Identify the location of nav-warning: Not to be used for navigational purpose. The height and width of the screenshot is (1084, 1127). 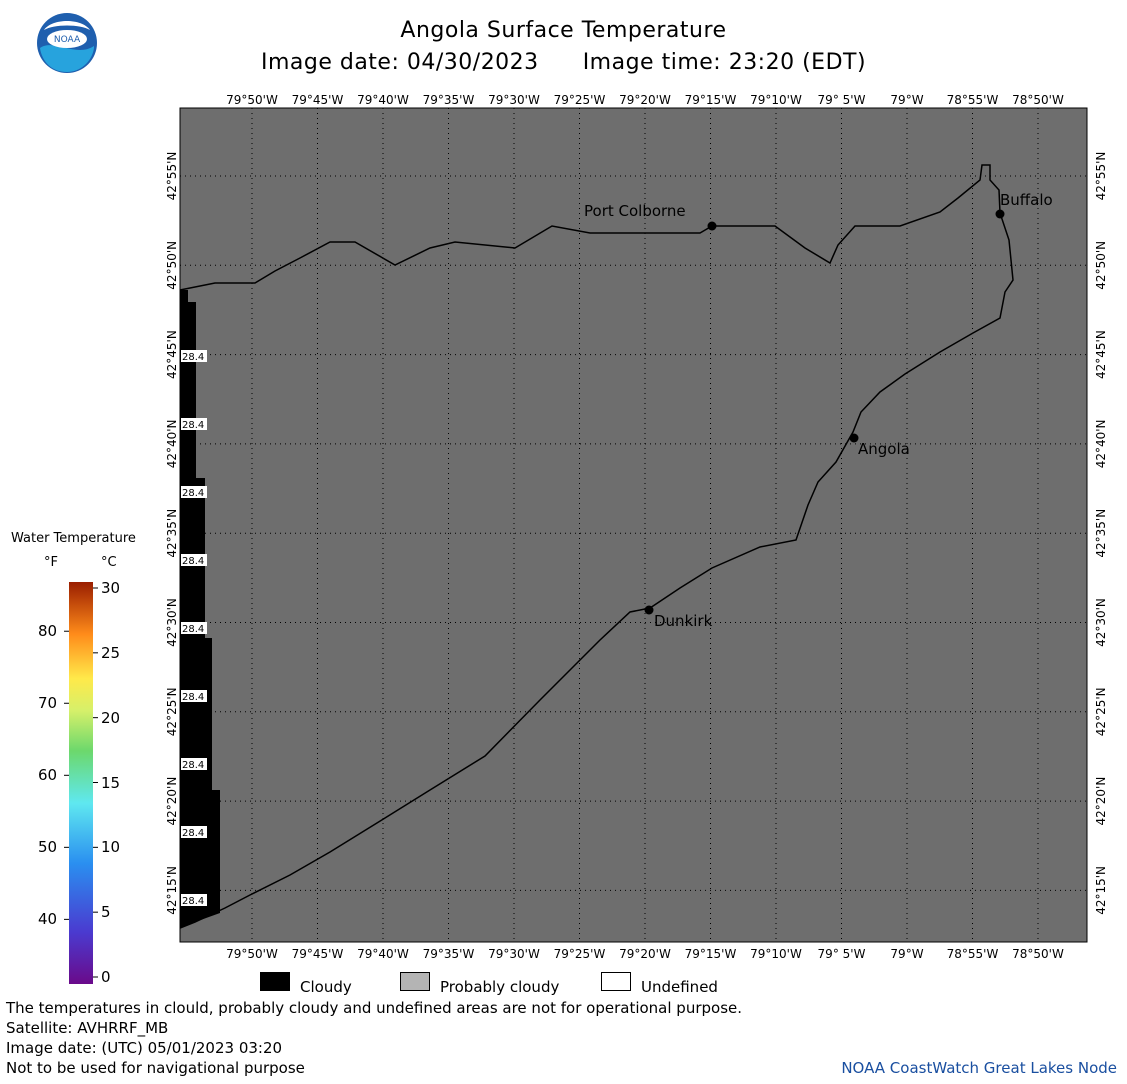
(155, 1068).